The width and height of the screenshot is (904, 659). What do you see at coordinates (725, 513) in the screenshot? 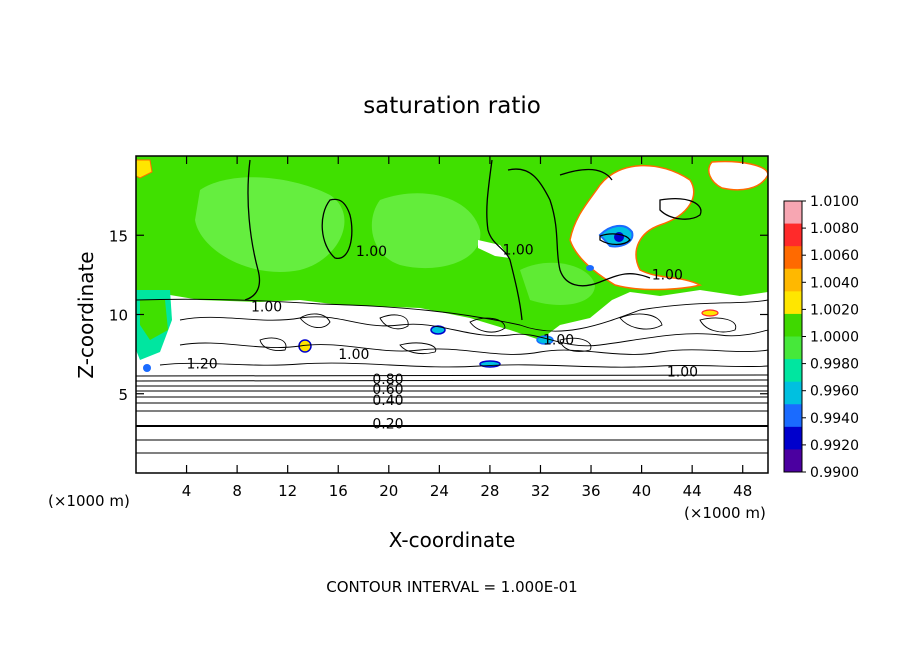
I see `x-unit-label-right: (×1000 m)` at bounding box center [725, 513].